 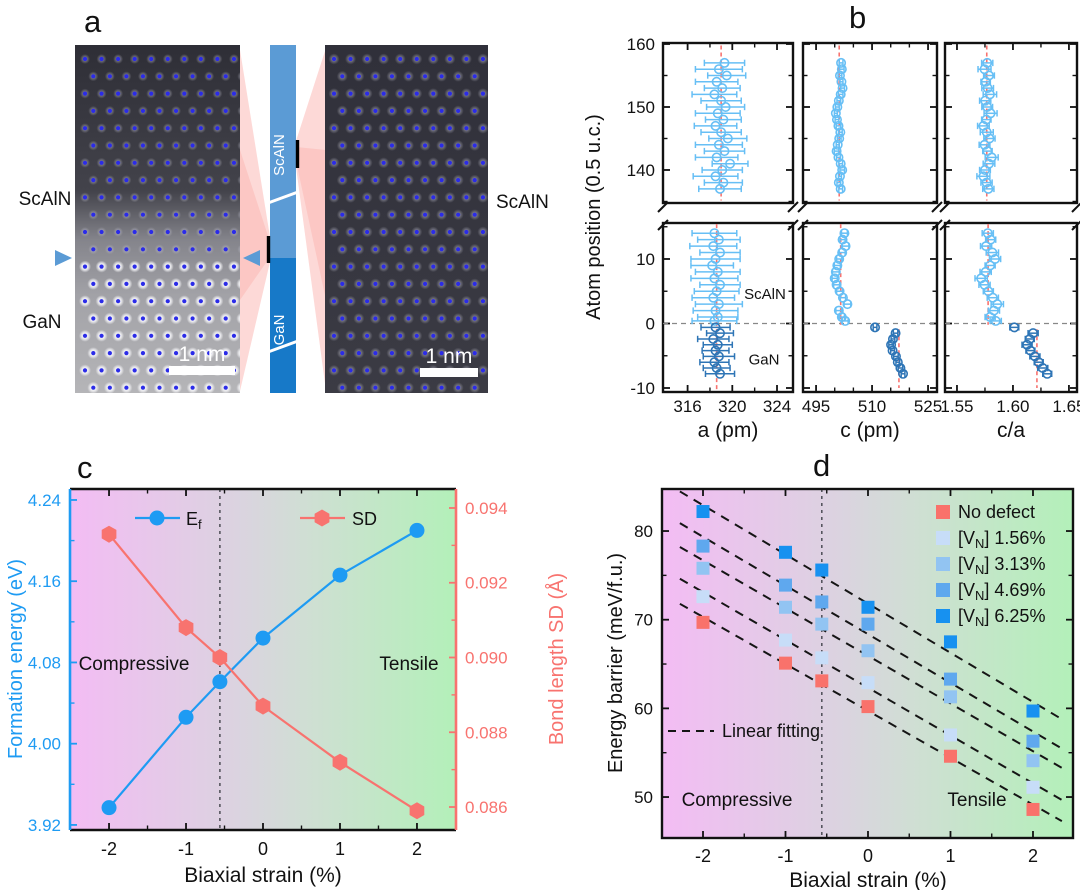 What do you see at coordinates (311, 219) in the screenshot?
I see `zoom-fan-right` at bounding box center [311, 219].